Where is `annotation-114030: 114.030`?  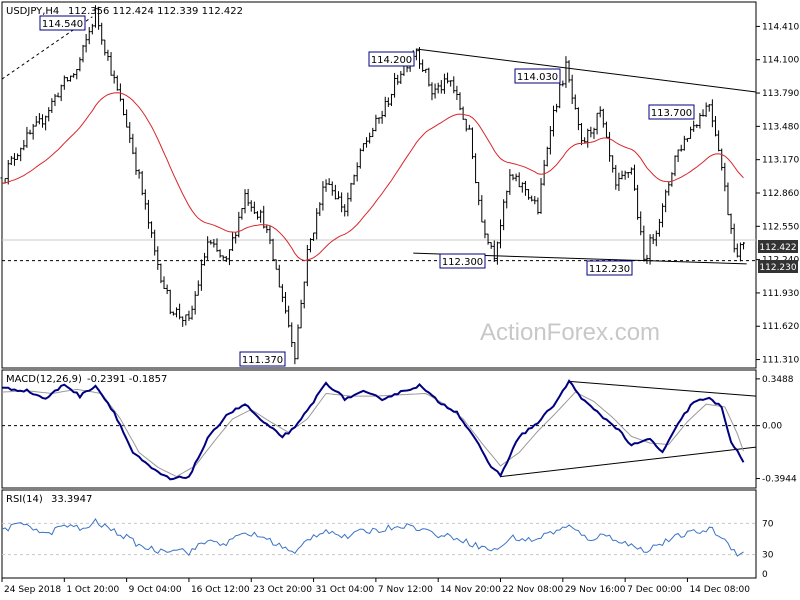
annotation-114030: 114.030 is located at coordinates (537, 76).